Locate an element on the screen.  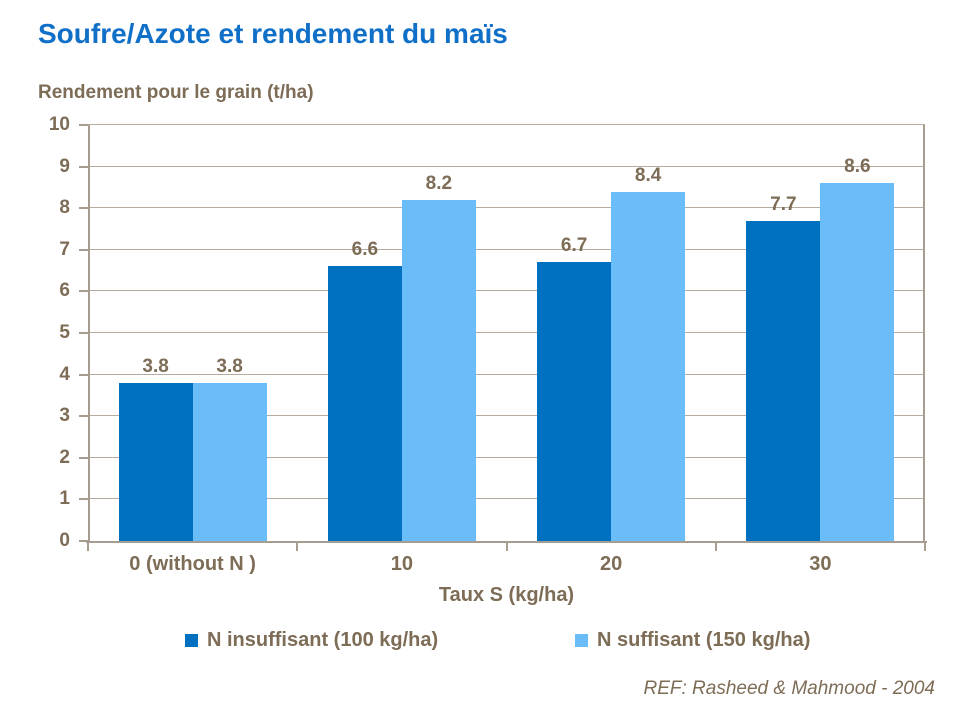
plot-right-border is located at coordinates (924, 334).